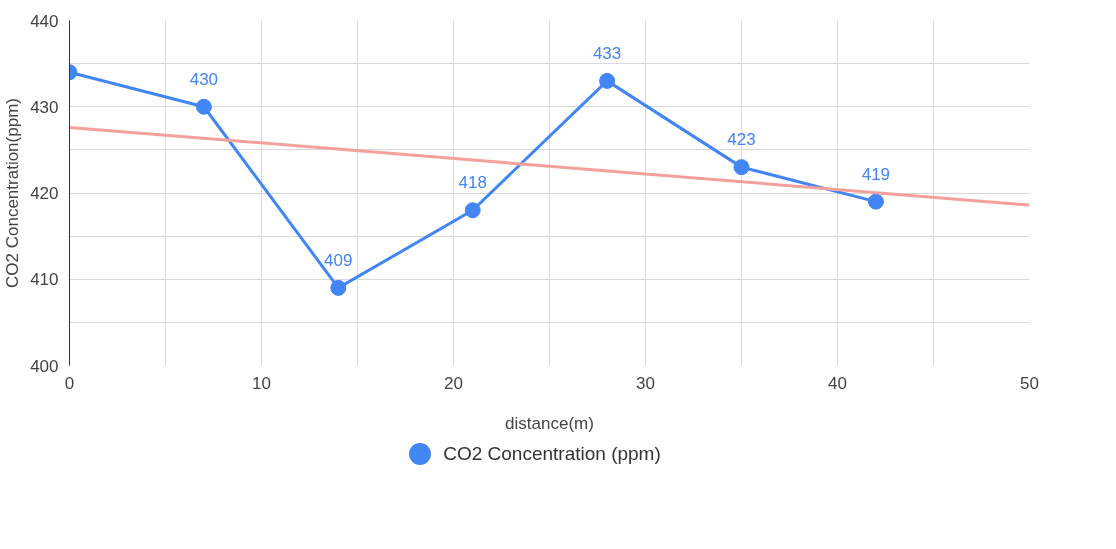 The image size is (1116, 549). What do you see at coordinates (261, 383) in the screenshot?
I see `x-tick-label: 10` at bounding box center [261, 383].